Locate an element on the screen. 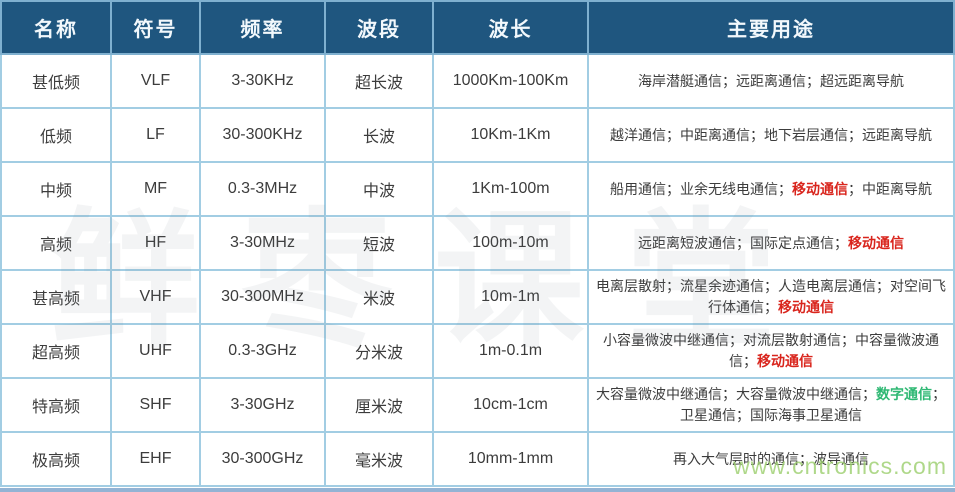 This screenshot has width=955, height=492. cell-symbol: SHF is located at coordinates (155, 405).